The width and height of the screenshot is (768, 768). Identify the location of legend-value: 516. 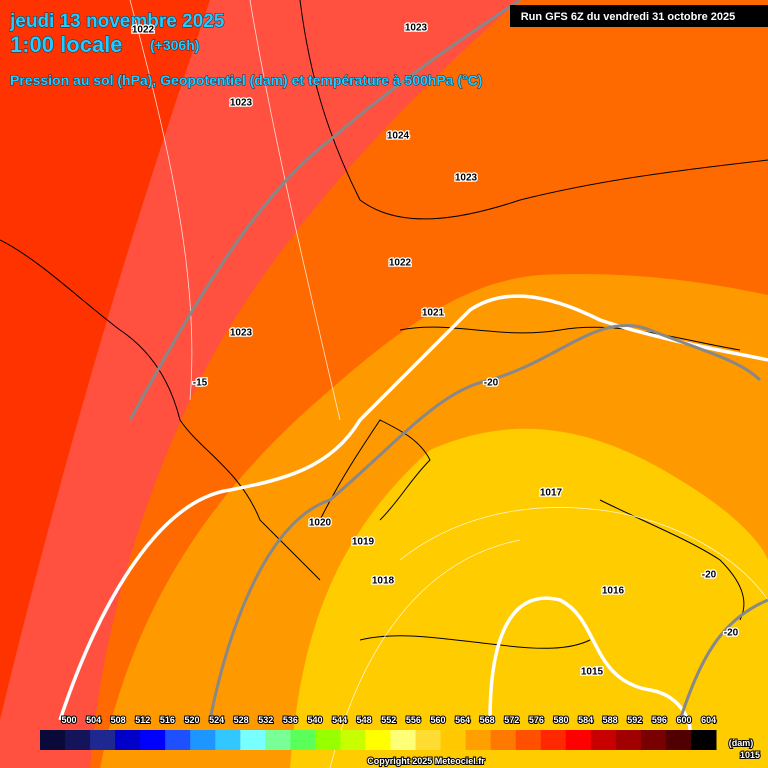
(167, 720).